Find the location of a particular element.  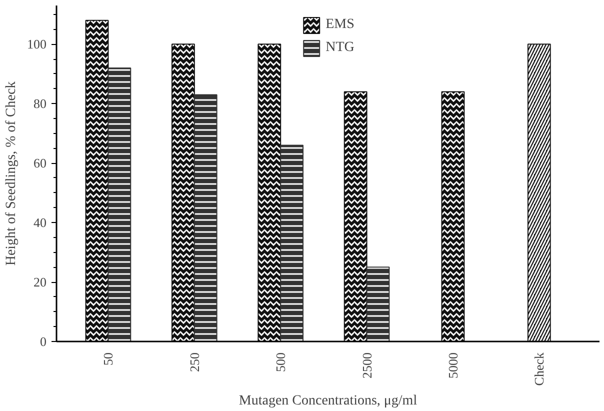

y-tick-label: 40 is located at coordinates (40, 222).